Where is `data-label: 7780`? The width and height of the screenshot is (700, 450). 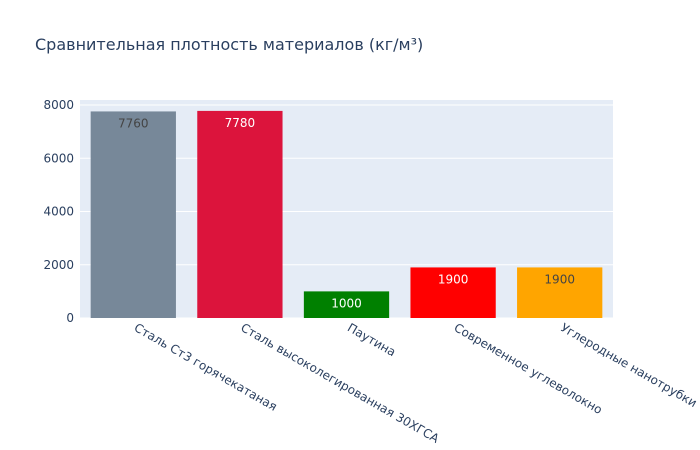 data-label: 7780 is located at coordinates (240, 123).